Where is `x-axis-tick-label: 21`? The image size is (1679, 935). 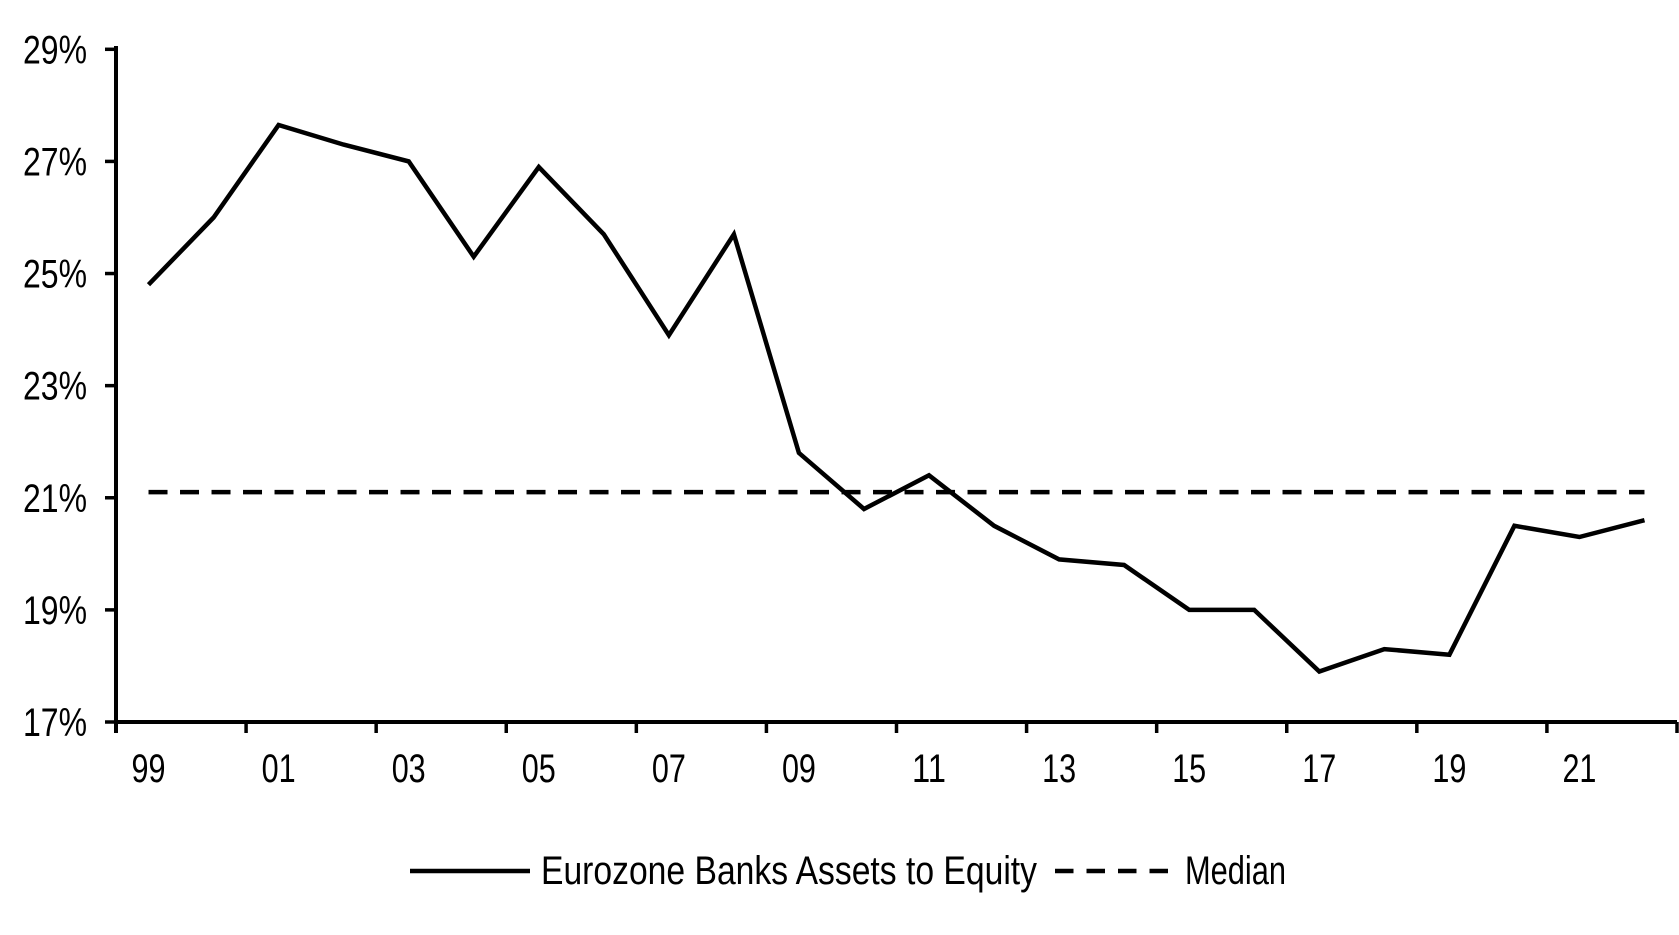 x-axis-tick-label: 21 is located at coordinates (1579, 769).